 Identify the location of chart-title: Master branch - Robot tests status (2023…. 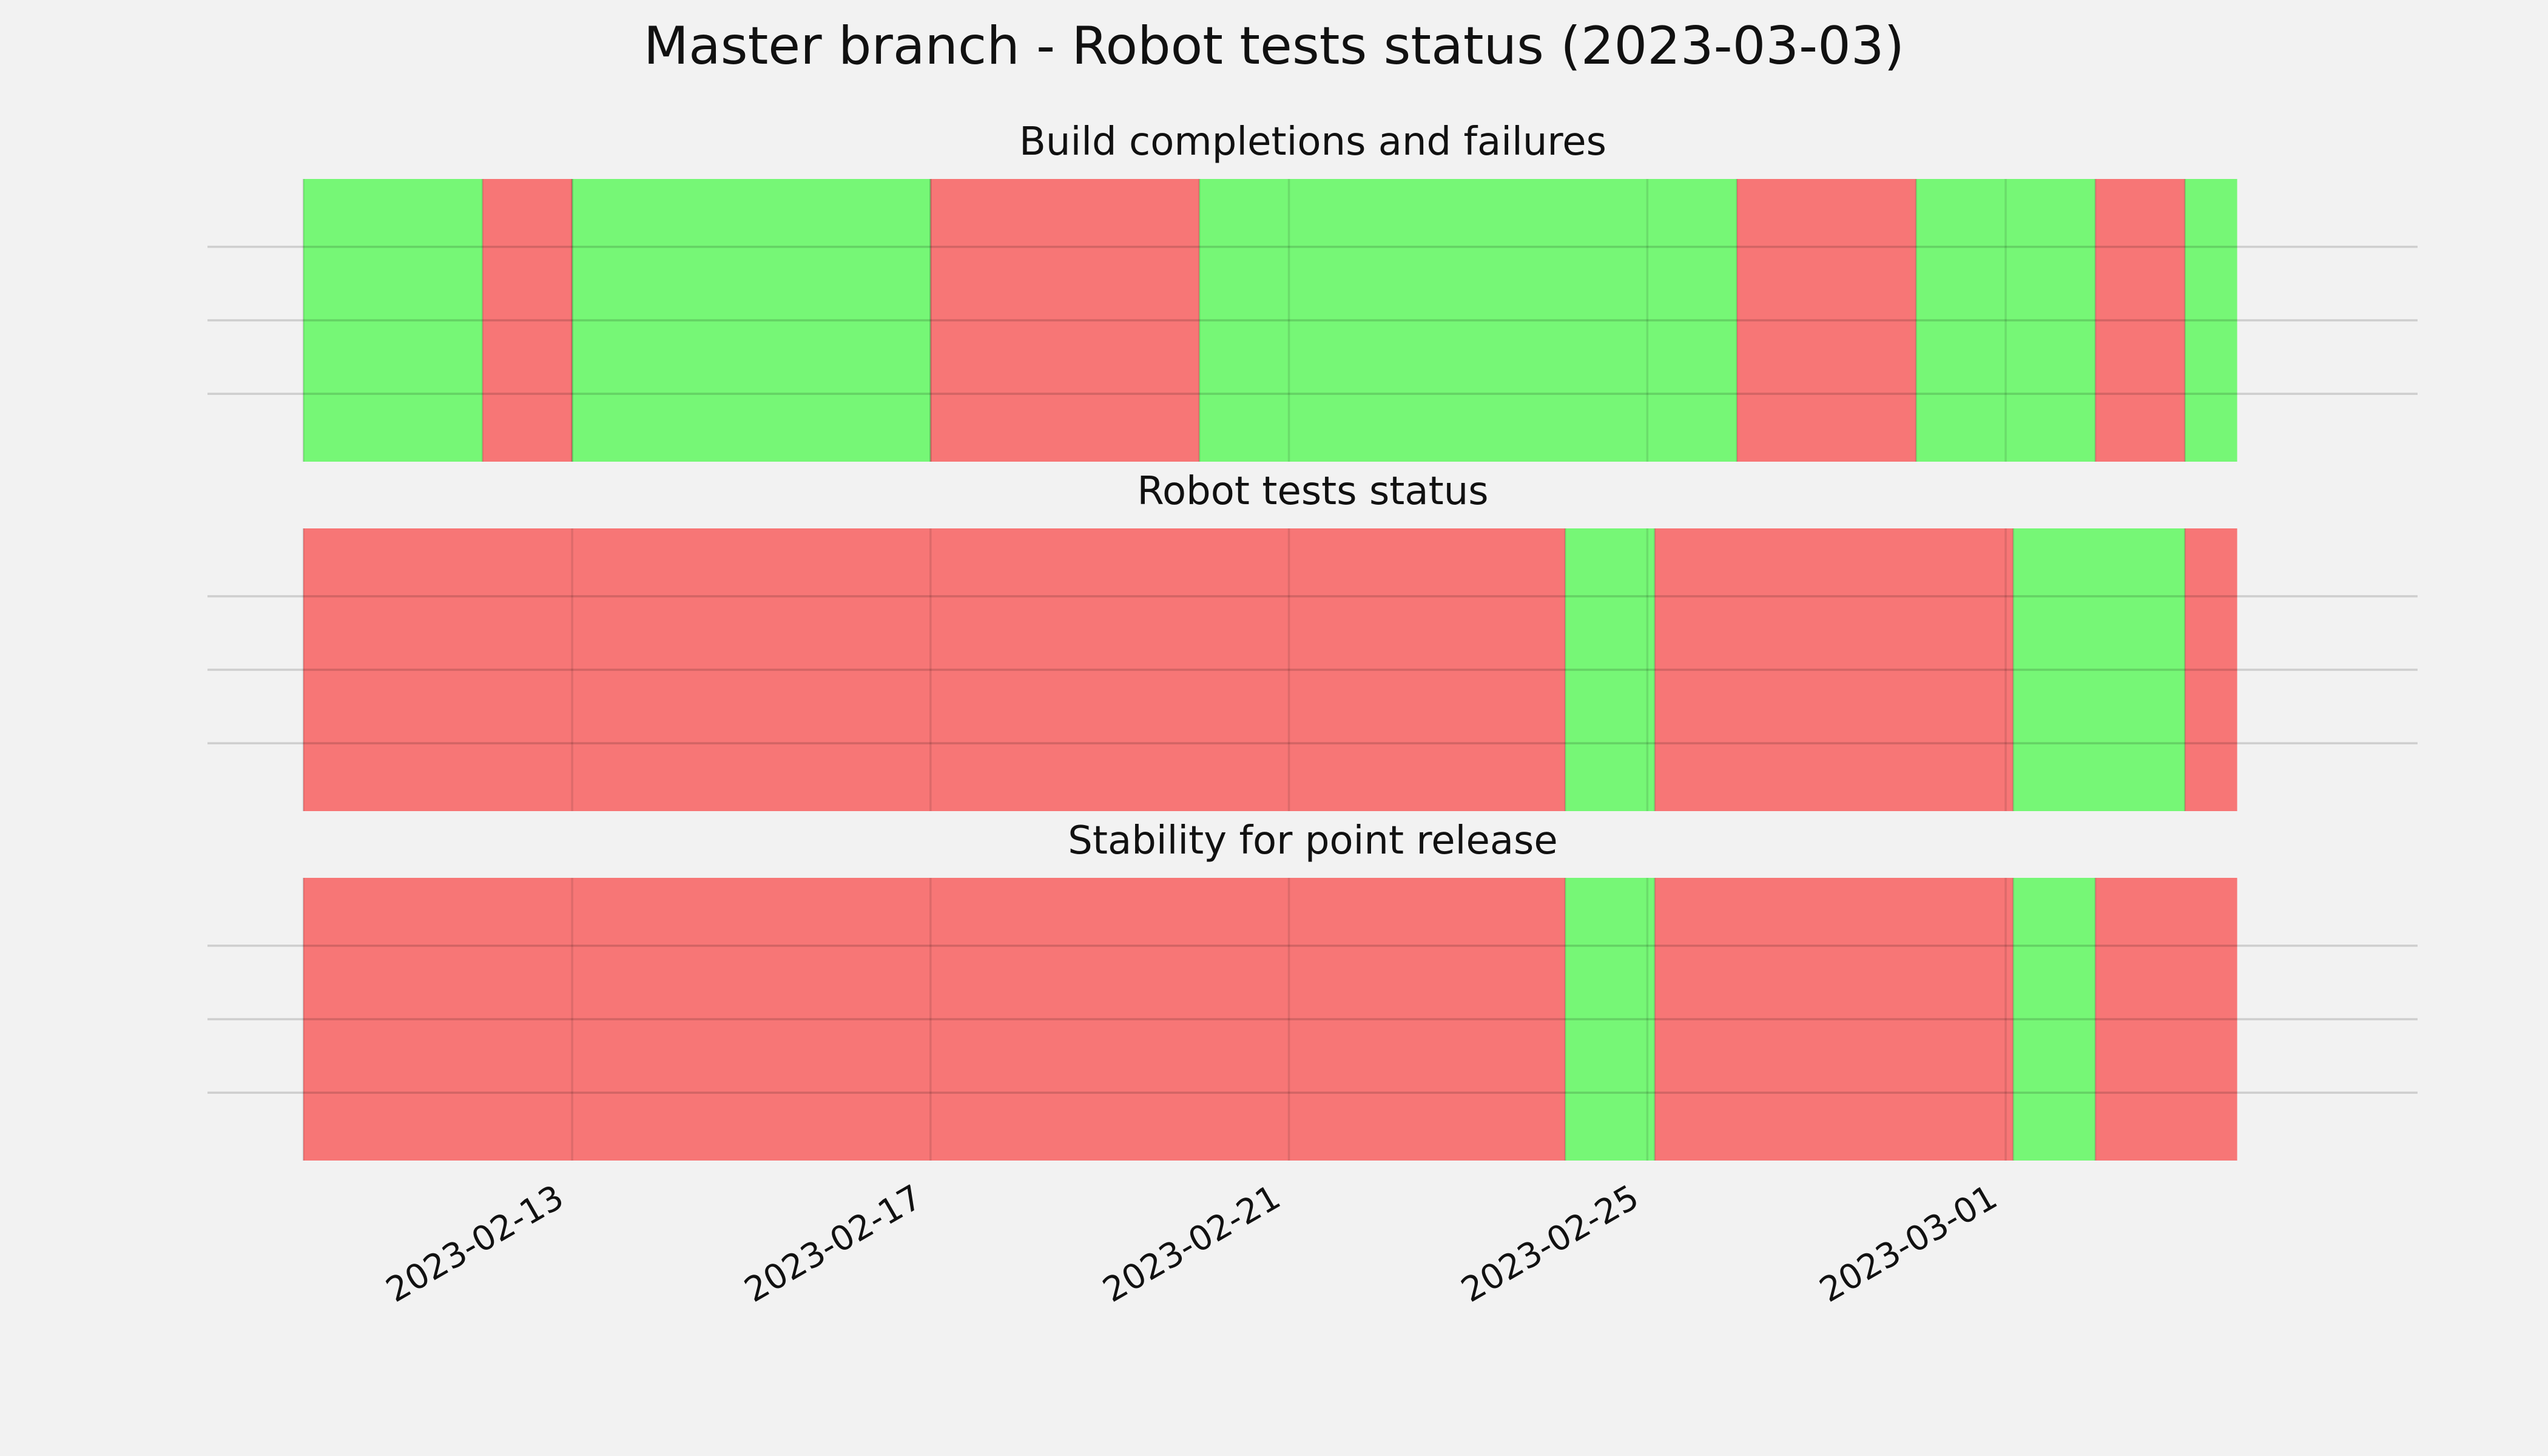
(1274, 46).